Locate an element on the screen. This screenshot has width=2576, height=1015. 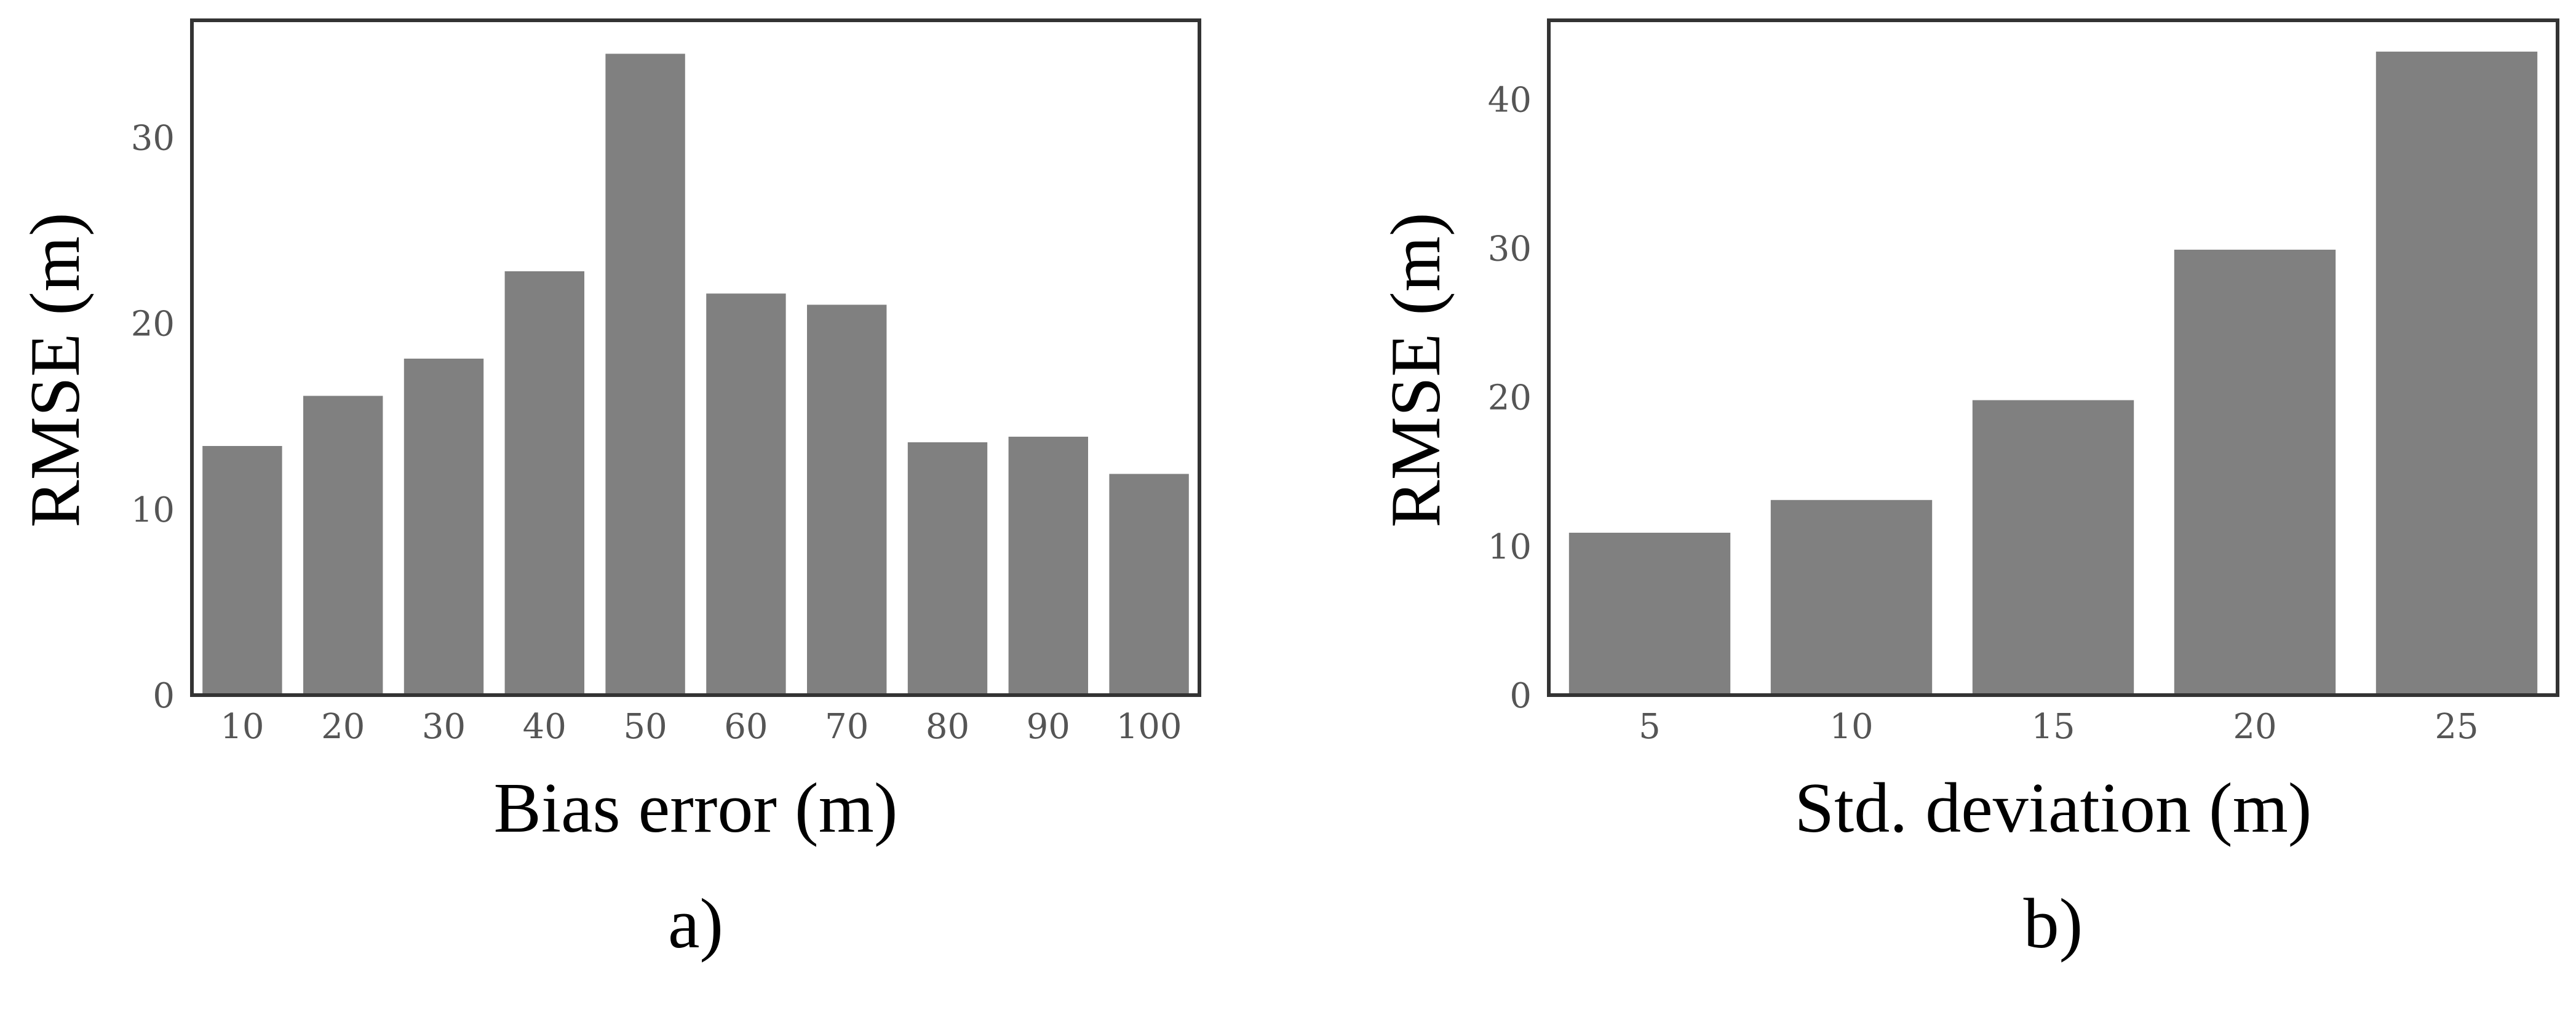
panel-label-b: b) is located at coordinates (2053, 924).